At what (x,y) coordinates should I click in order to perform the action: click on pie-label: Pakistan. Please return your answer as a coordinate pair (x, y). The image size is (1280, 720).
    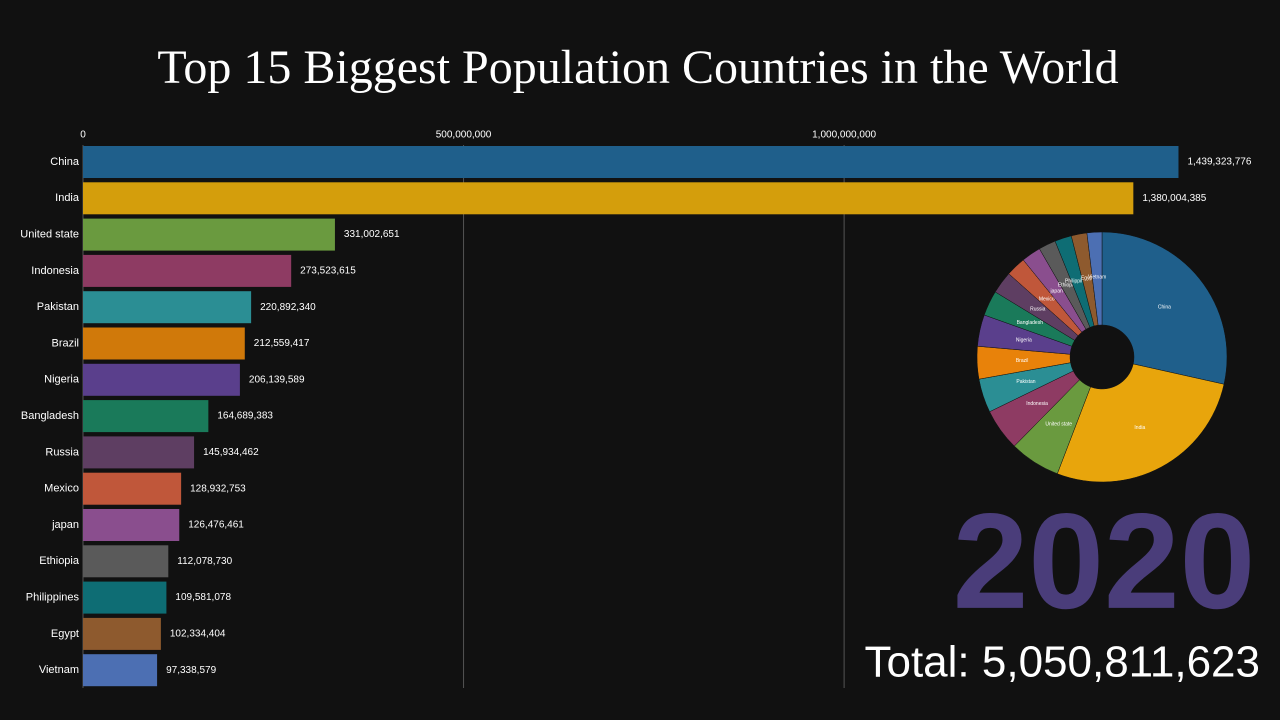
    Looking at the image, I should click on (1025, 382).